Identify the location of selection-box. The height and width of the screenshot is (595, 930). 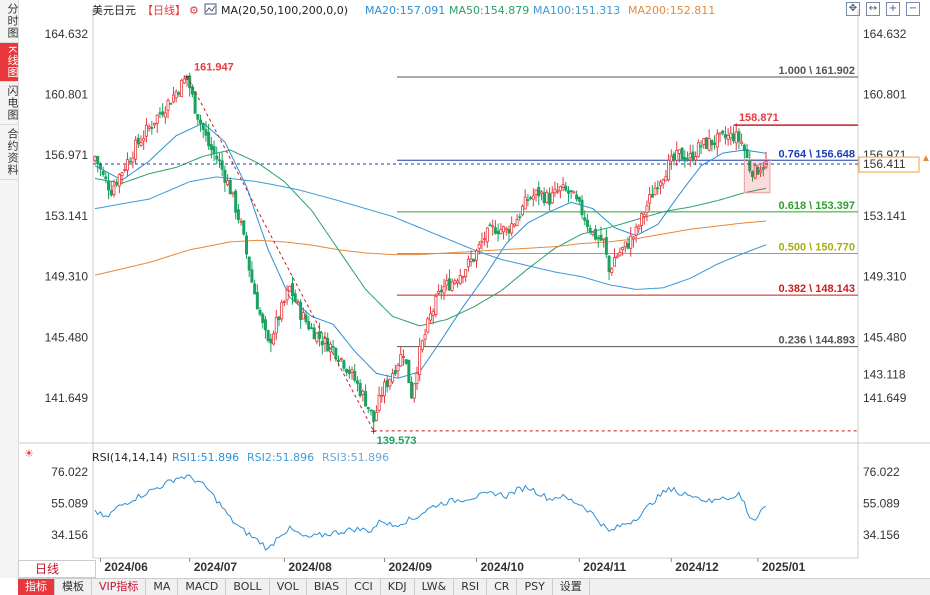
(757, 176).